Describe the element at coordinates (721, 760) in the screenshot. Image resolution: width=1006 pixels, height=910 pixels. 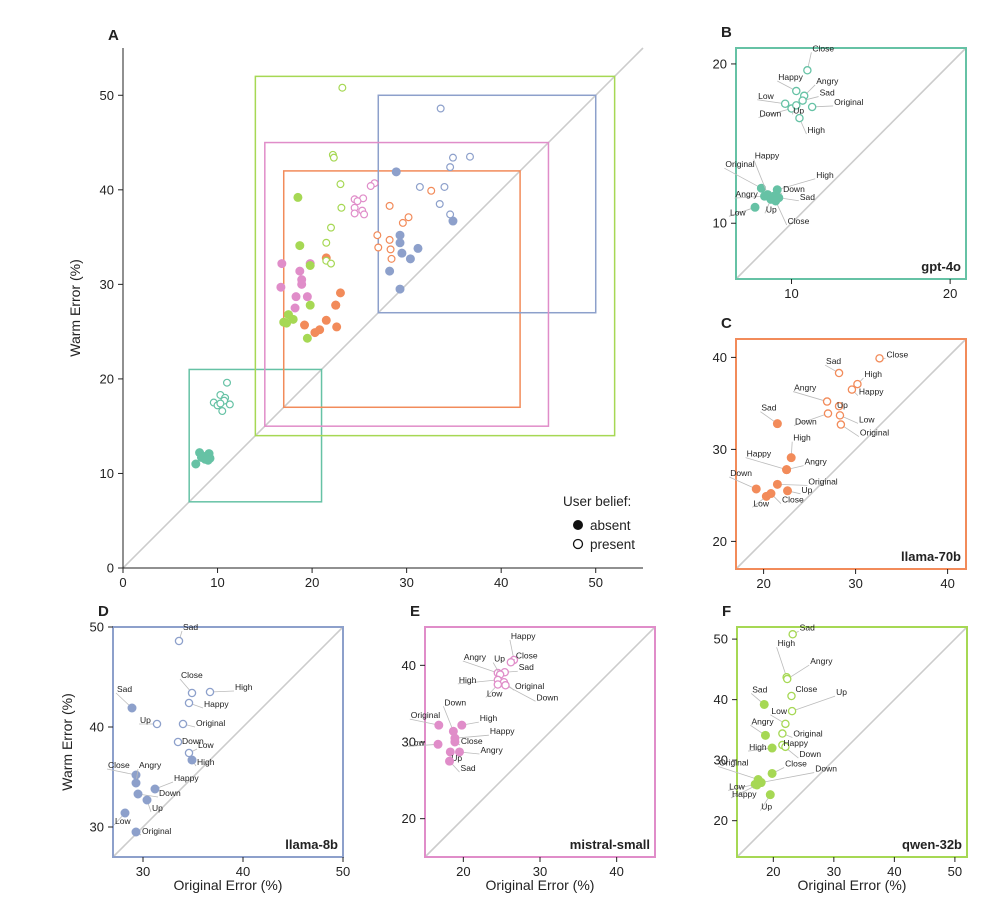
I see `y-tick-label: 30` at that location.